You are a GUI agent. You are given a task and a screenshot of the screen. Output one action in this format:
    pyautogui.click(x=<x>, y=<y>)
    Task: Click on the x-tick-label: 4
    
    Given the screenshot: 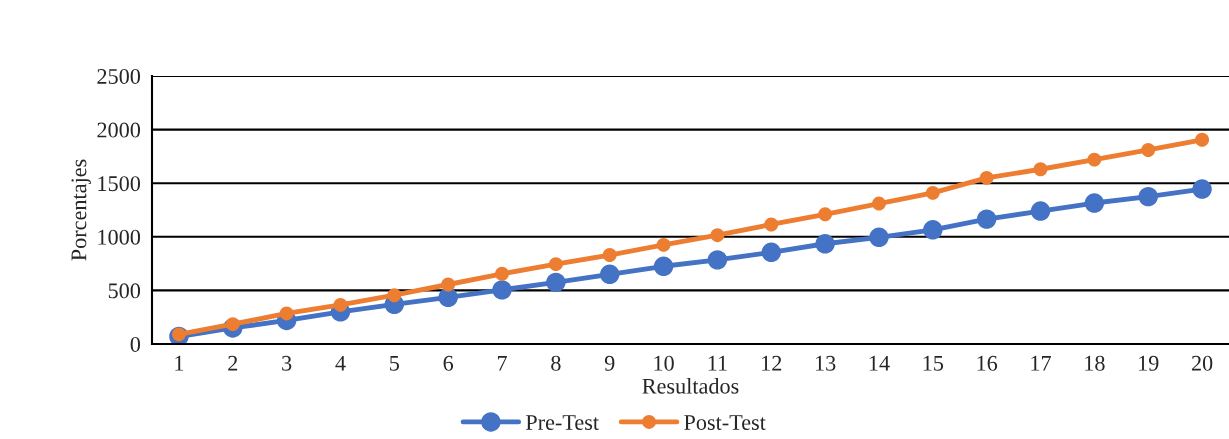 What is the action you would take?
    pyautogui.click(x=340, y=363)
    